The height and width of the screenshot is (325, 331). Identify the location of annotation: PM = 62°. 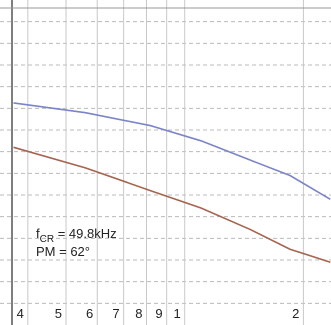
(63, 251).